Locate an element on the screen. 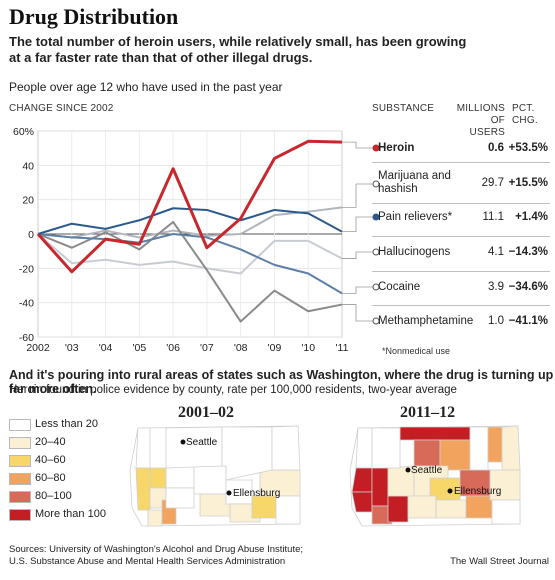 Image resolution: width=555 pixels, height=580 pixels. row-pct: +53.5% is located at coordinates (528, 148).